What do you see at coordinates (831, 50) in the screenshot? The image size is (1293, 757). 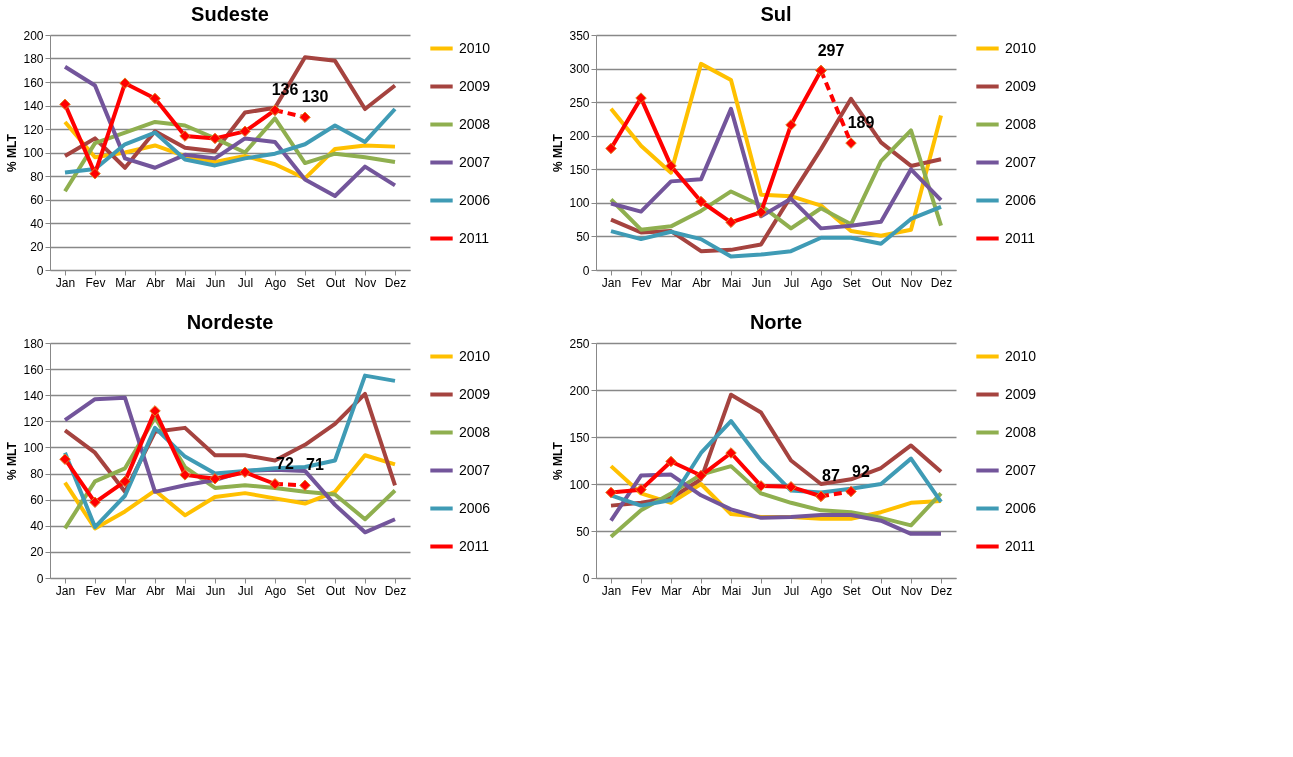 I see `annotation: 297` at bounding box center [831, 50].